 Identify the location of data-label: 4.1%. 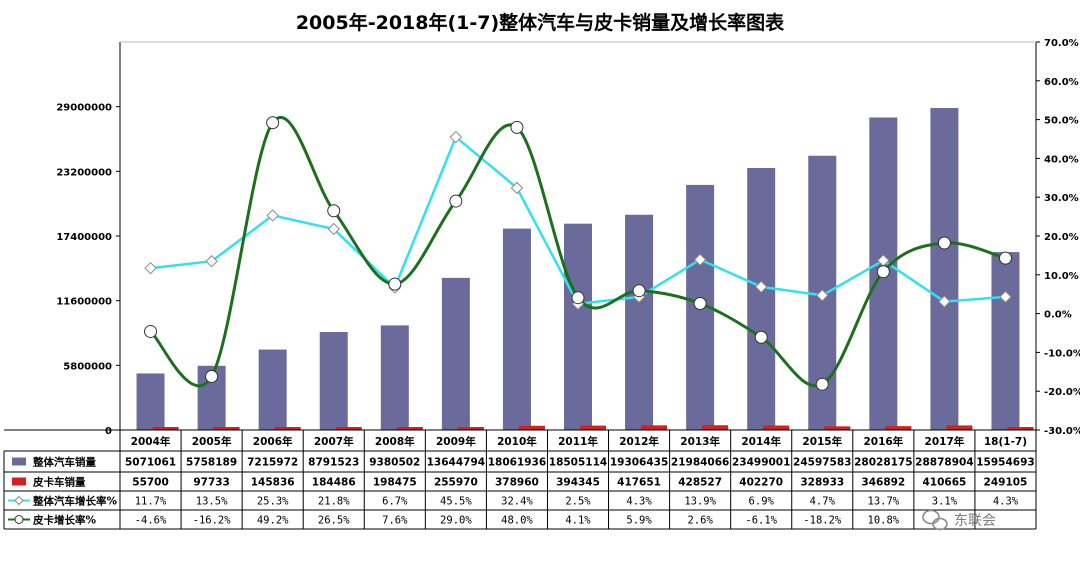
(578, 521).